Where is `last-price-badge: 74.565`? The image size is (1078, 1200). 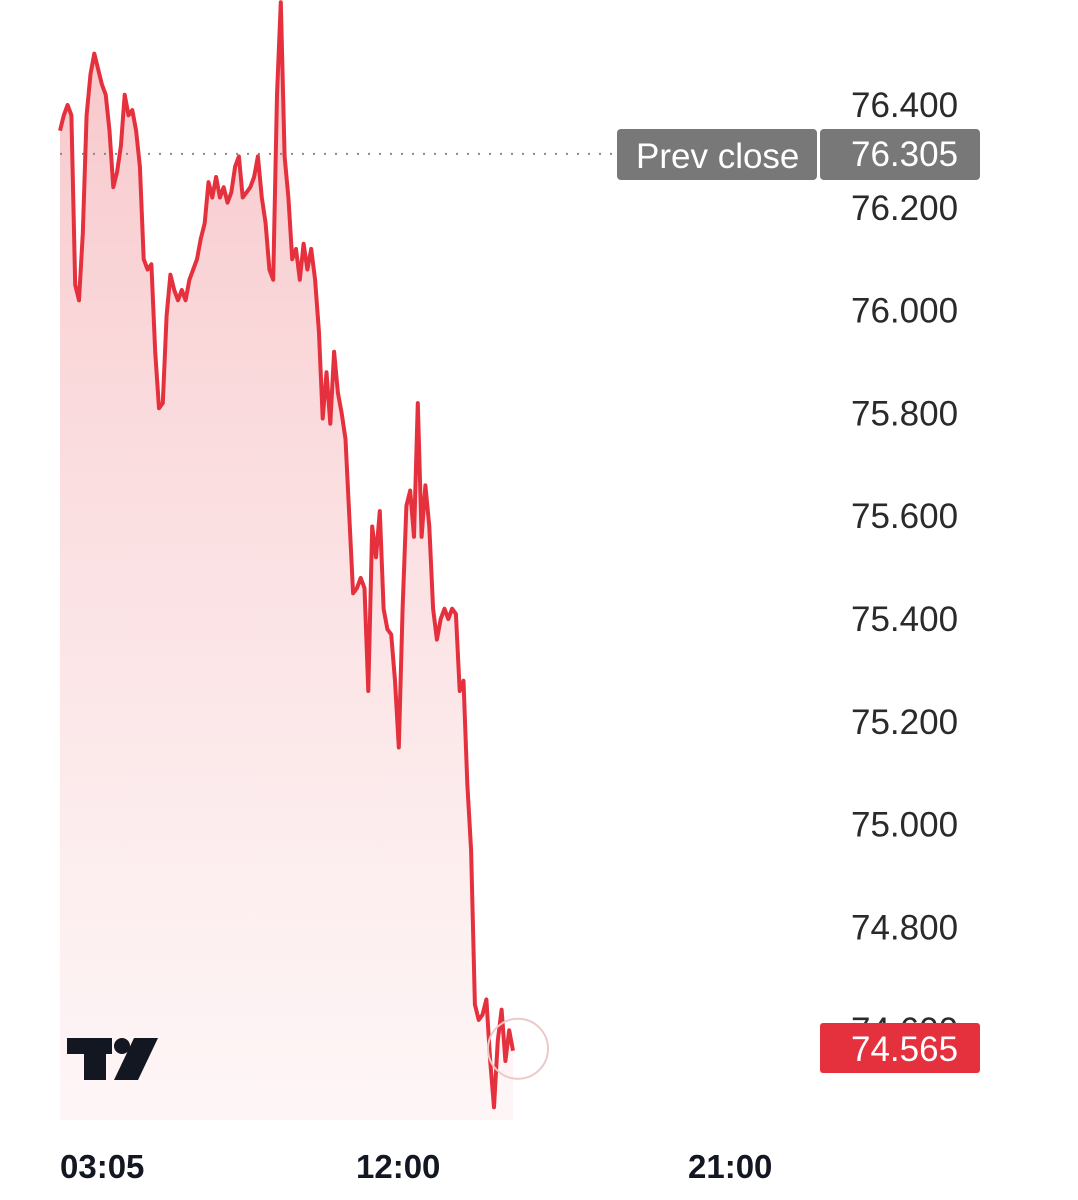
last-price-badge: 74.565 is located at coordinates (900, 1048).